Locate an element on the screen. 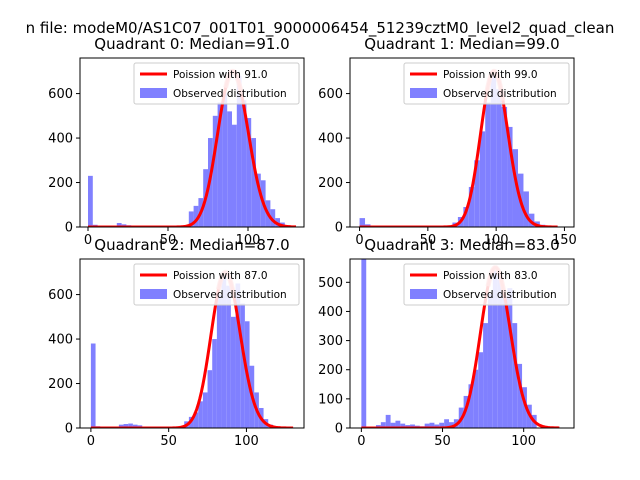 The height and width of the screenshot is (480, 640). plot-area is located at coordinates (192, 348).